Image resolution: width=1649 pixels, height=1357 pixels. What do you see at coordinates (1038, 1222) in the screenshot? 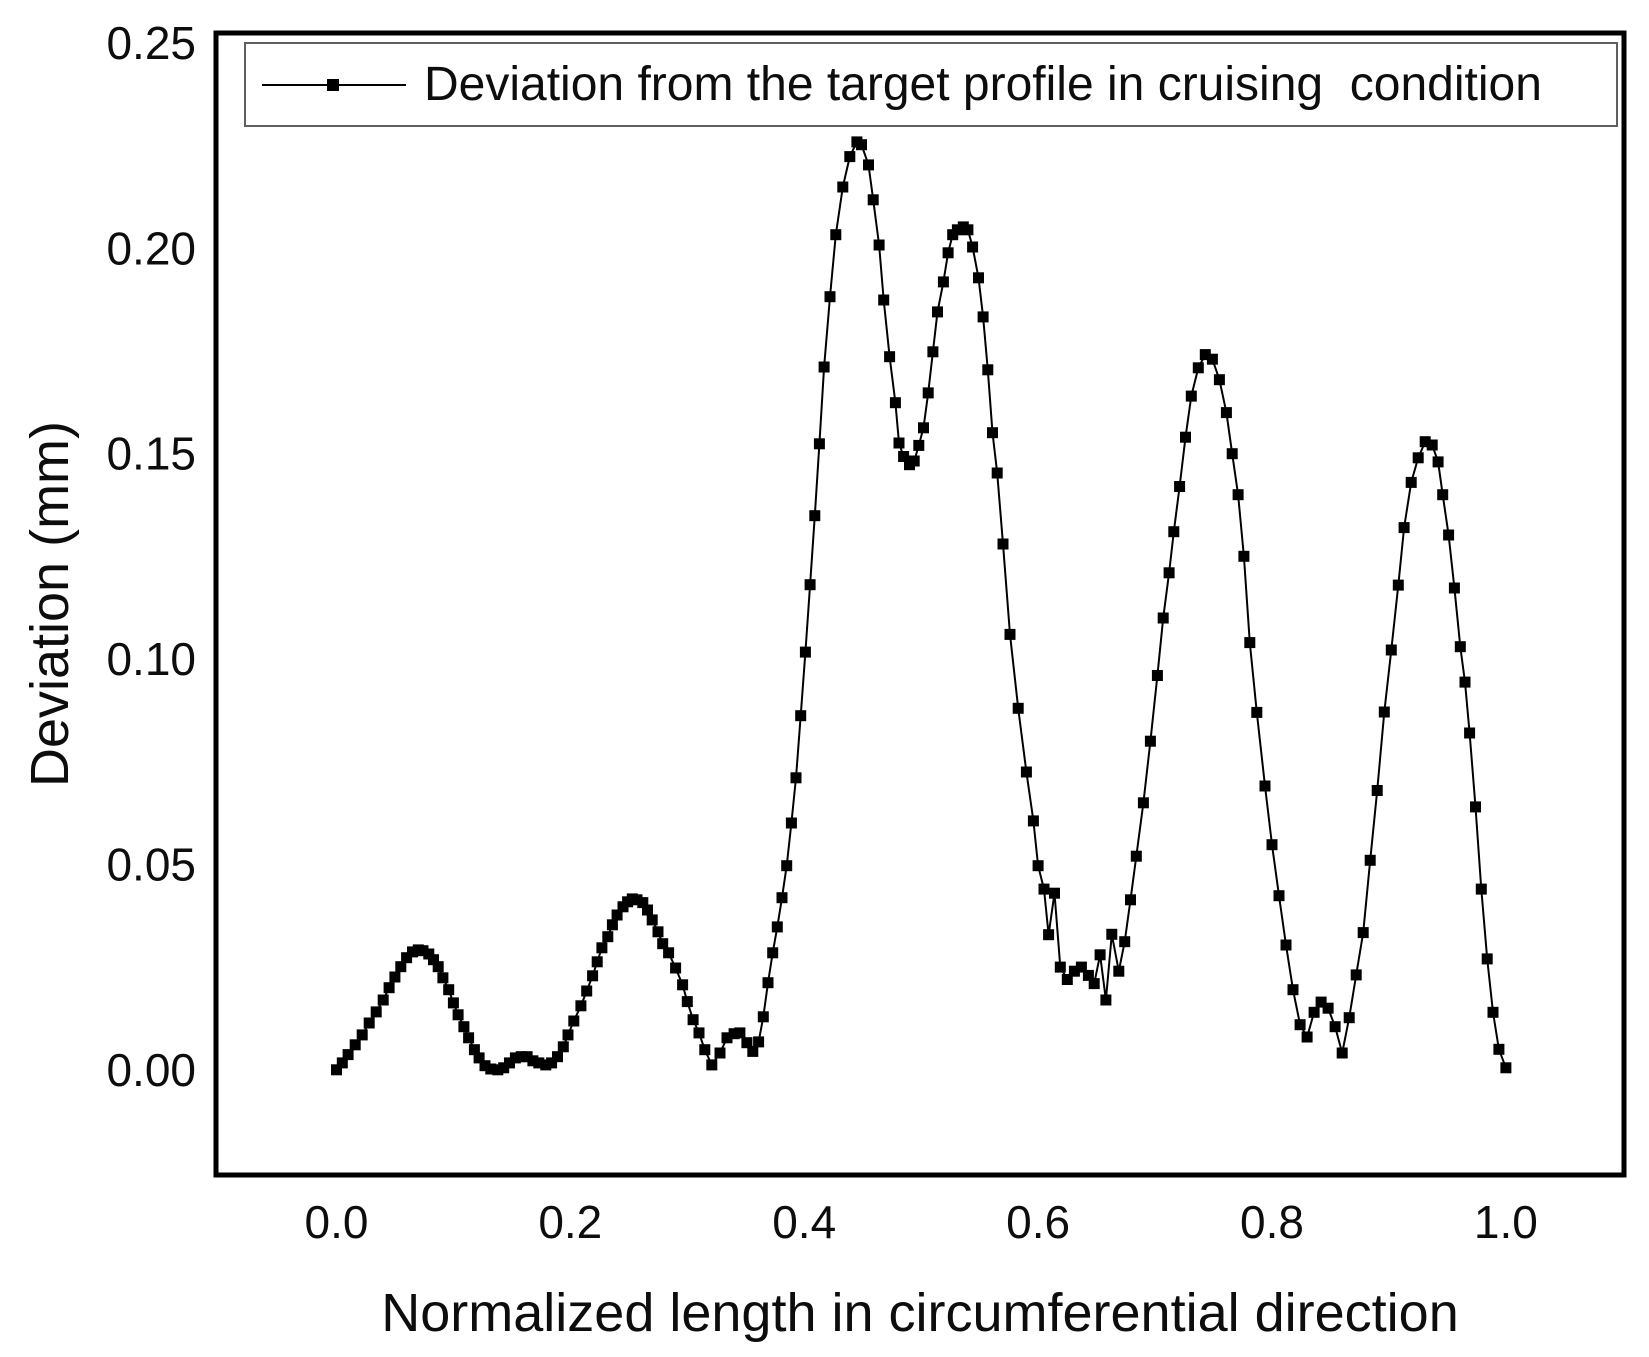
I see `x-tick-label: 0.6` at bounding box center [1038, 1222].